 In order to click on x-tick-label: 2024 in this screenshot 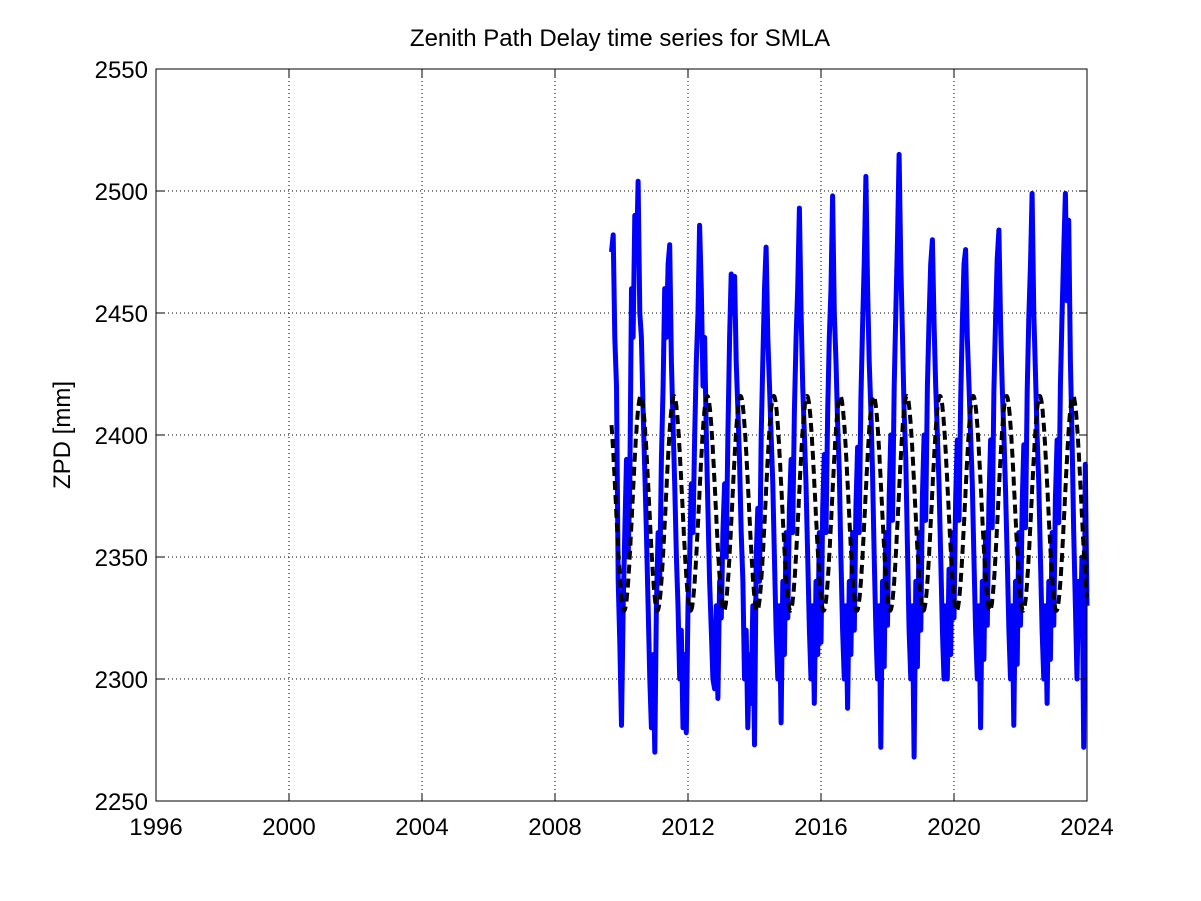, I will do `click(1086, 827)`.